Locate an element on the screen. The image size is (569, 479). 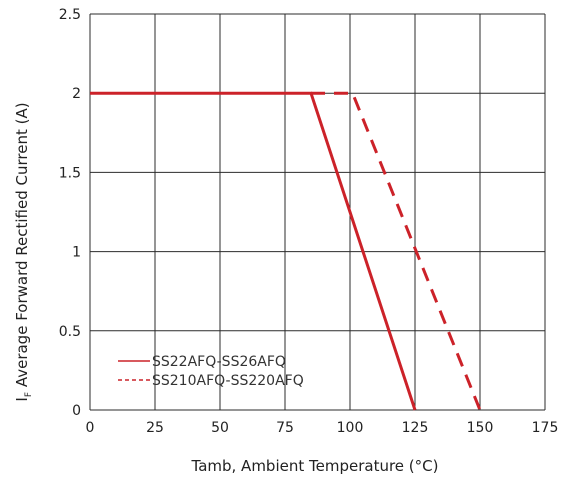
x-tick-label: 25 is located at coordinates (155, 428).